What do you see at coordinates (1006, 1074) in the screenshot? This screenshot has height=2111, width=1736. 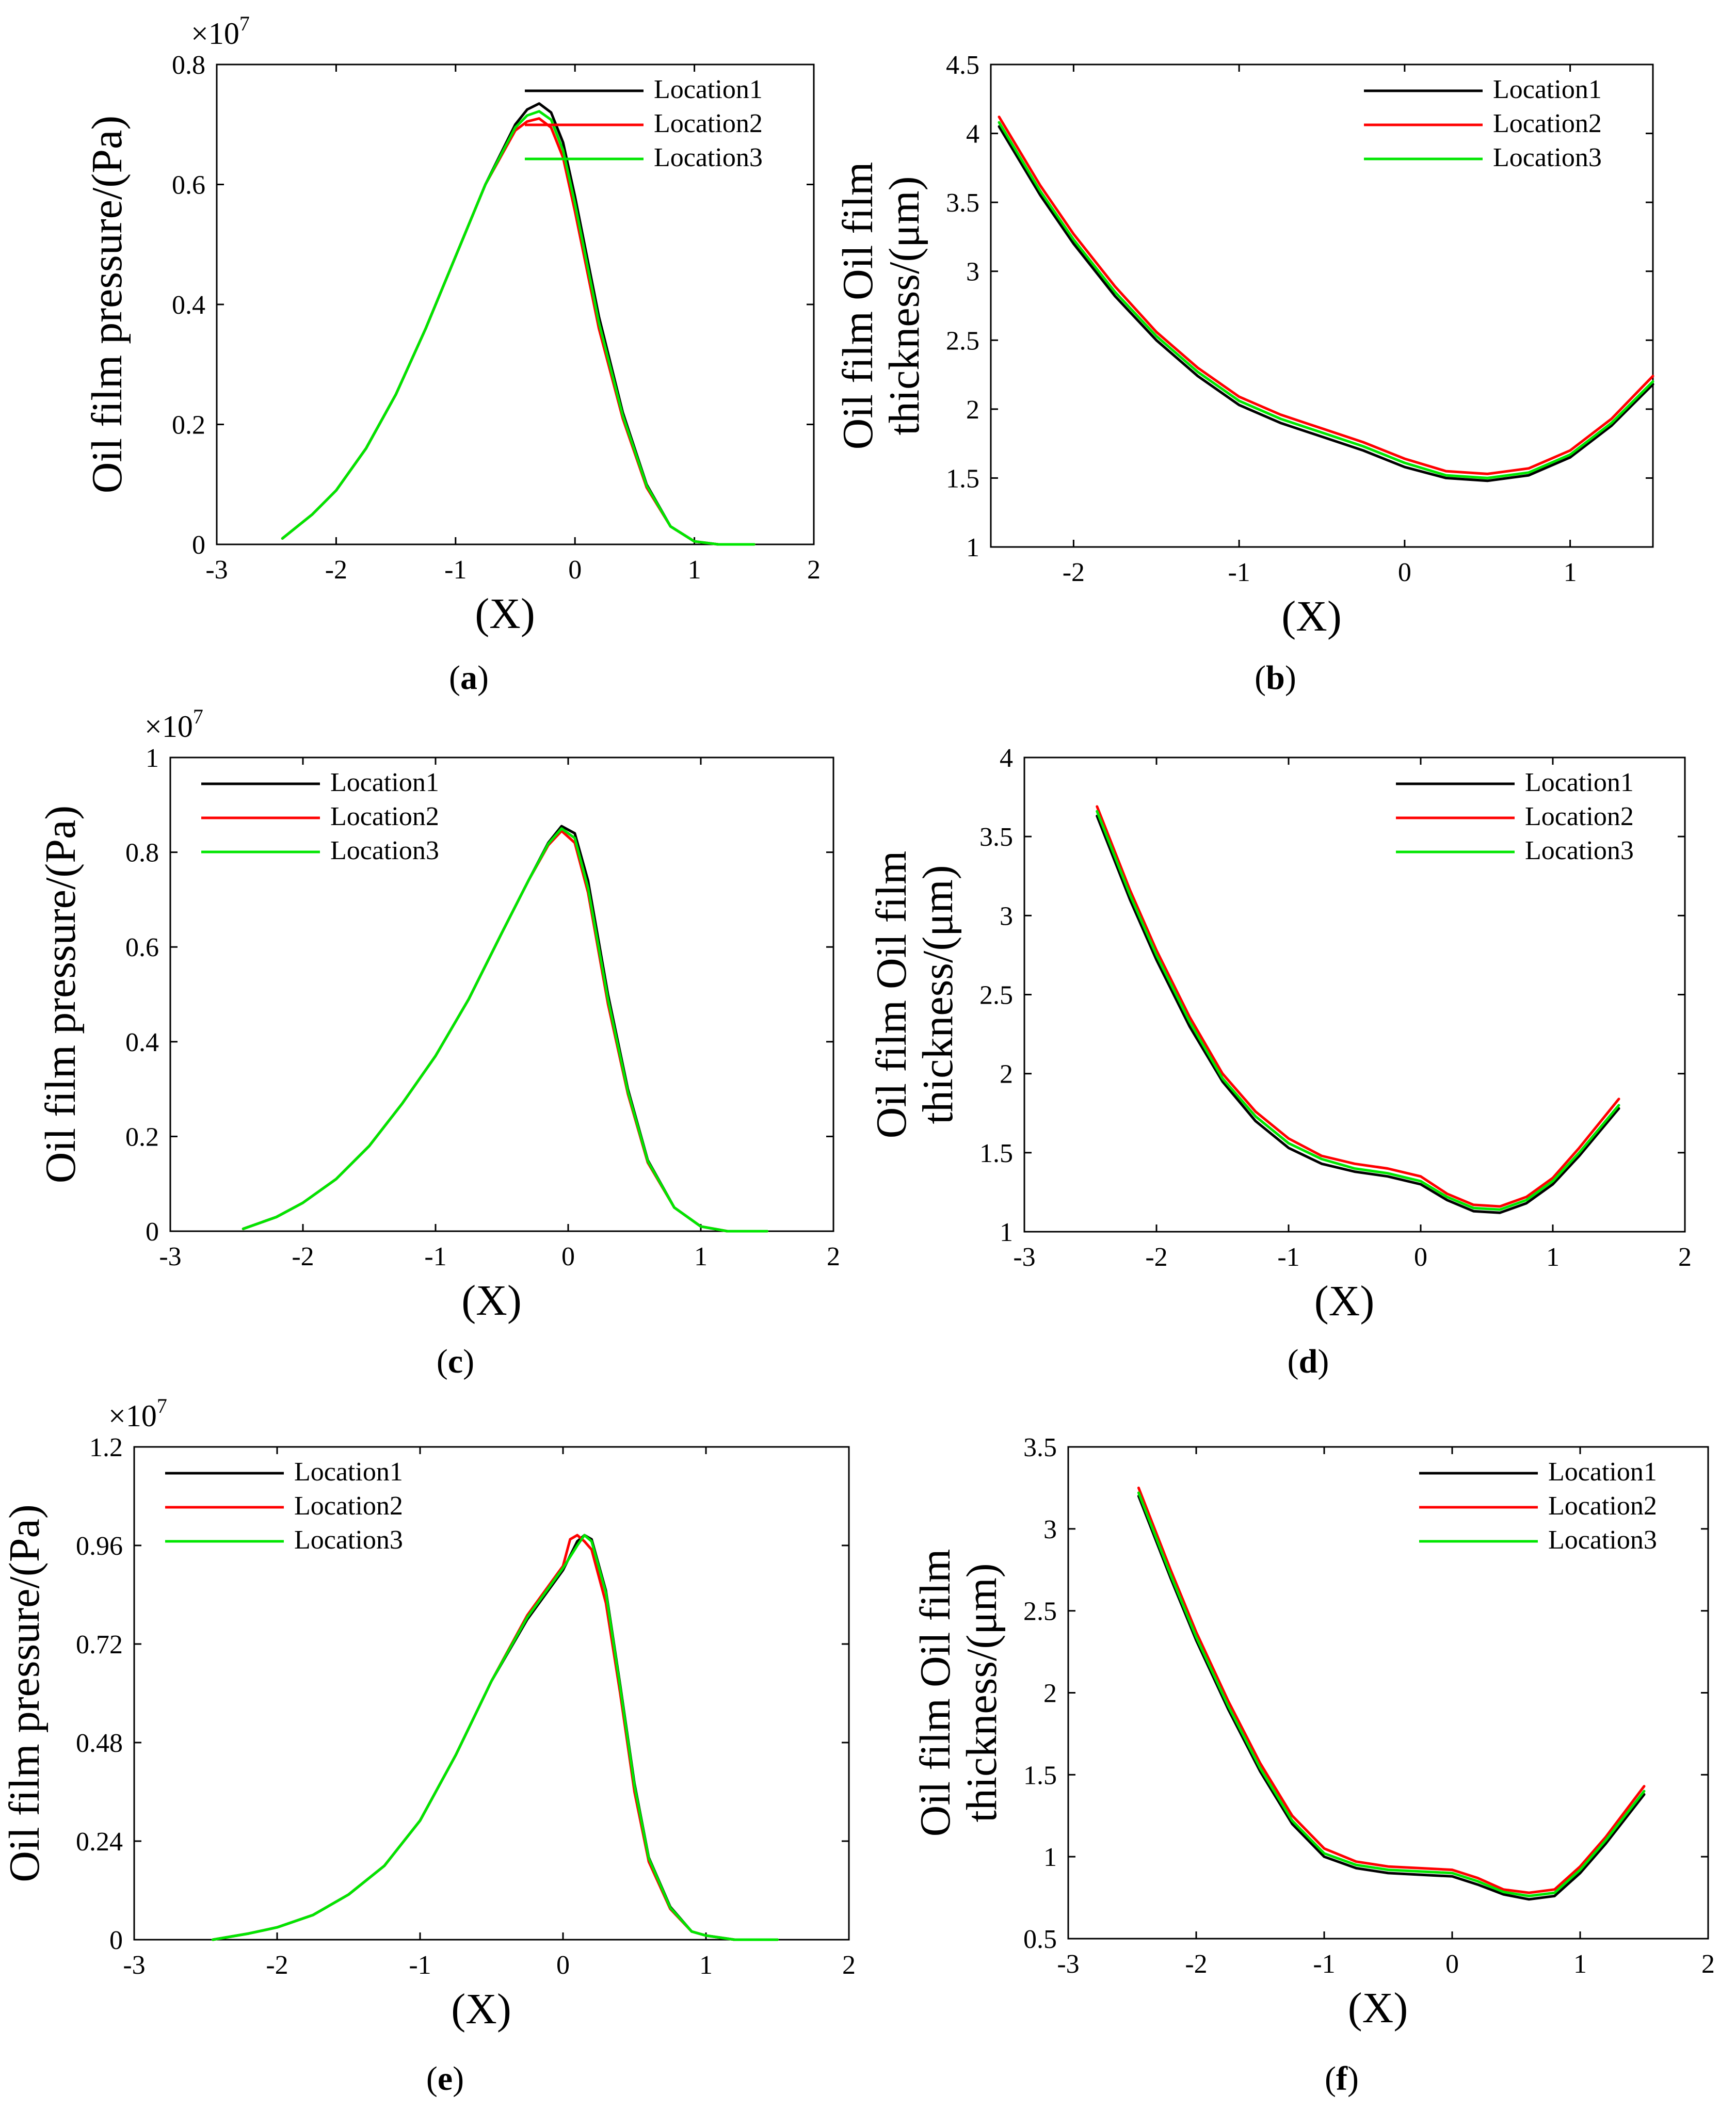 I see `y-tick-label: 2` at bounding box center [1006, 1074].